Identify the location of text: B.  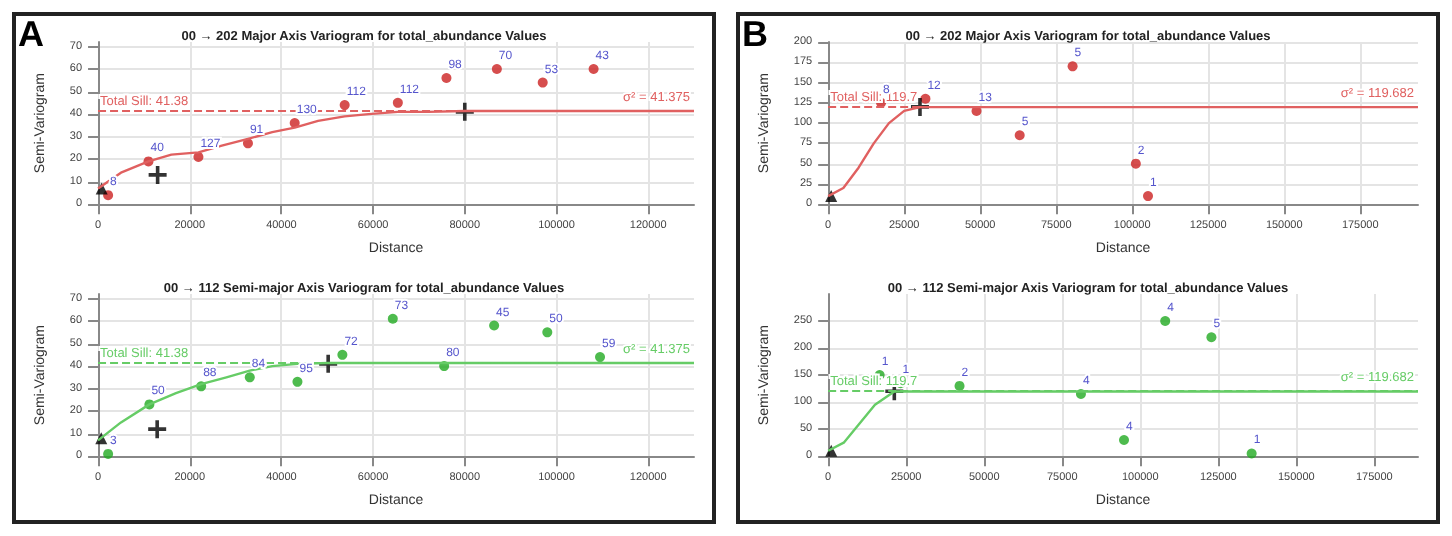
(755, 34).